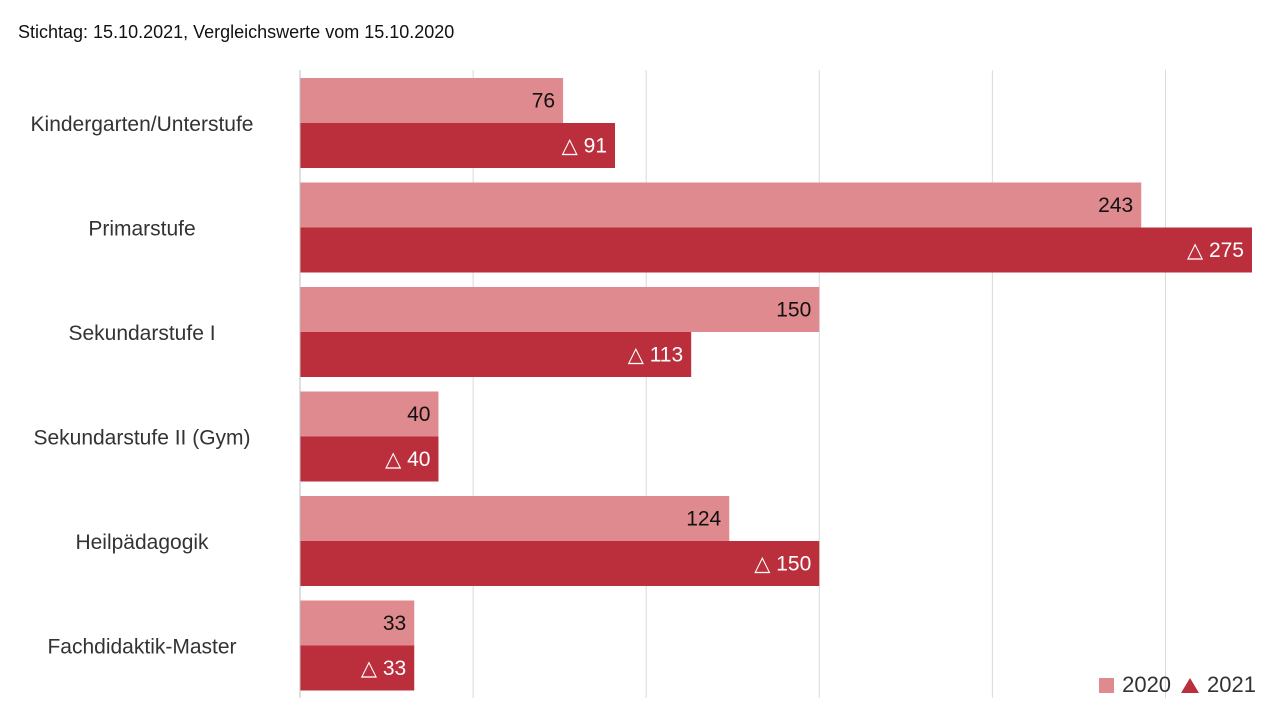  What do you see at coordinates (142, 542) in the screenshot?
I see `category-label: Heilpädagogik` at bounding box center [142, 542].